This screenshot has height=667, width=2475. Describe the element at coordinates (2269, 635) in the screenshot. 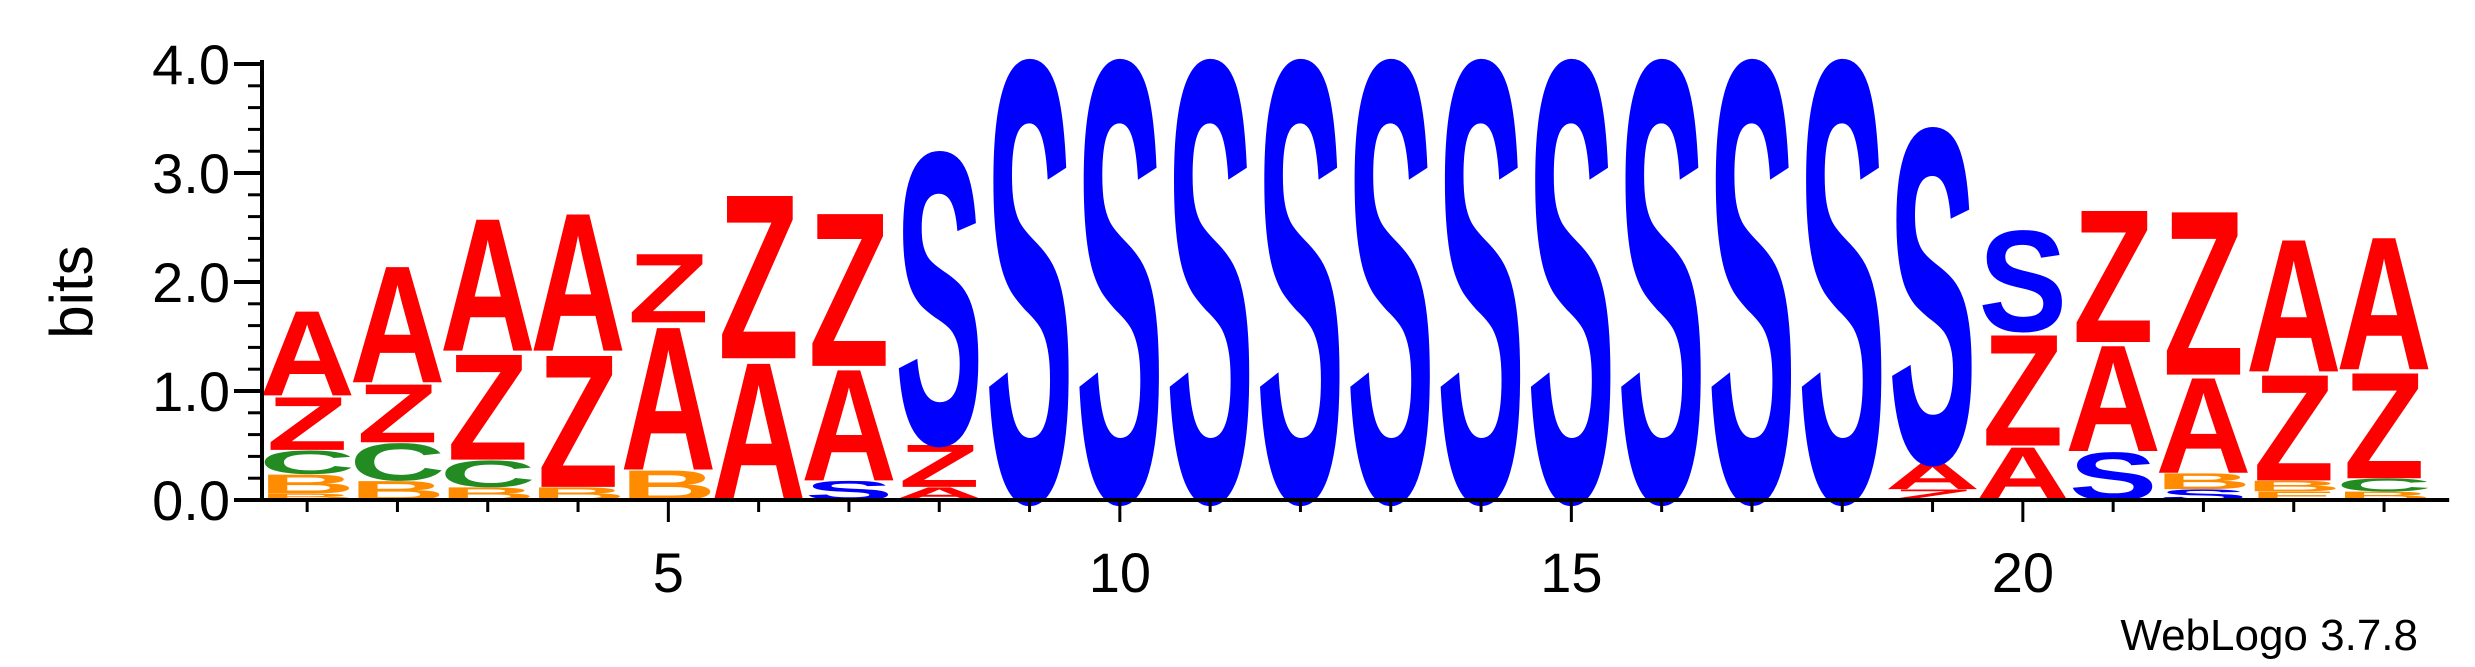

I see `weblogo-credit: WebLogo 3.7.8` at that location.